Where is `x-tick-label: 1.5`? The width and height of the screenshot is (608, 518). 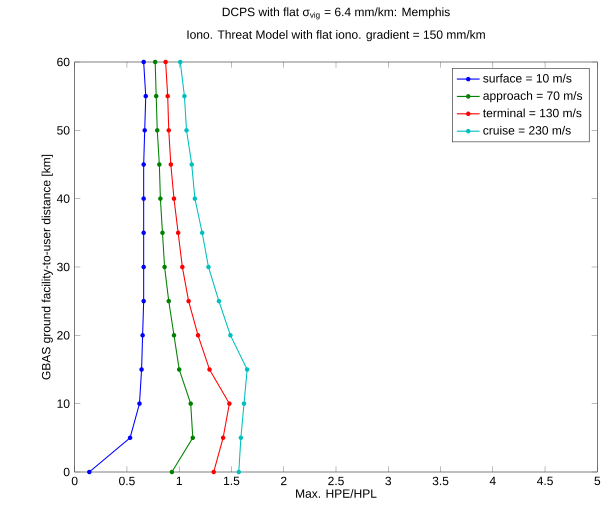 x-tick-label: 1.5 is located at coordinates (232, 481).